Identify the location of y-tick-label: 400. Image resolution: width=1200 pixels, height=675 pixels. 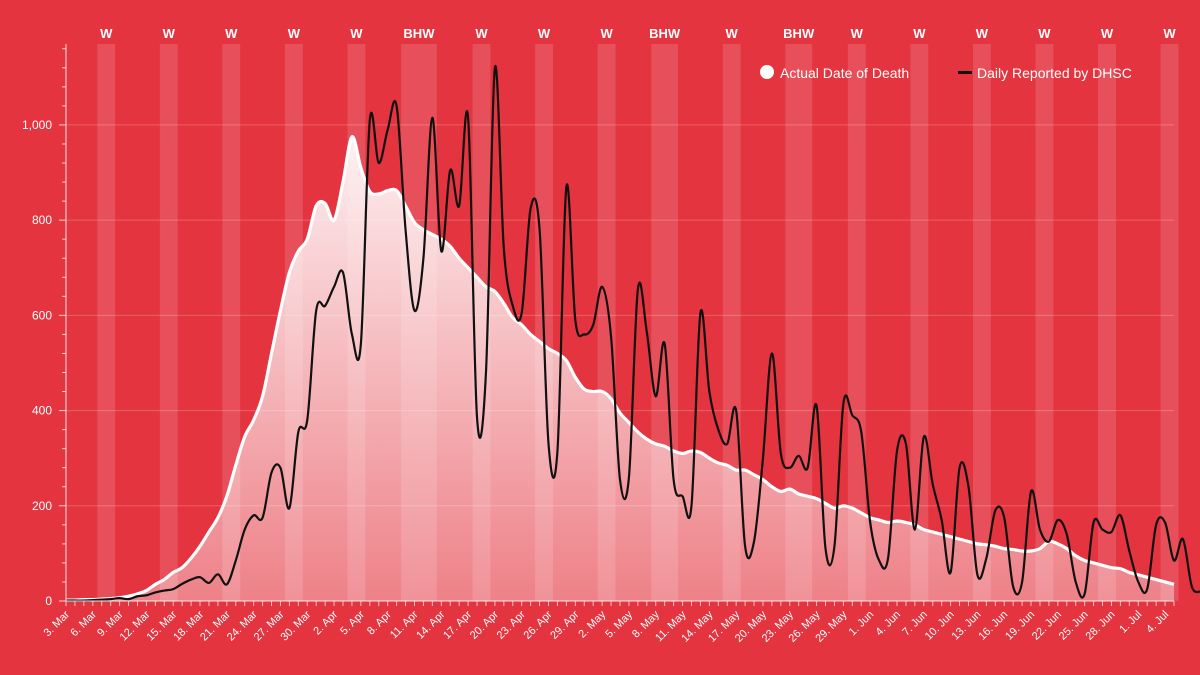
(42, 411).